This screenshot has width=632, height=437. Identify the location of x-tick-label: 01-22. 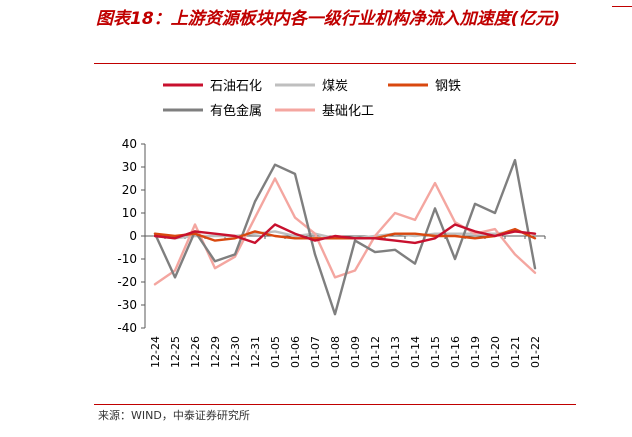
(535, 352).